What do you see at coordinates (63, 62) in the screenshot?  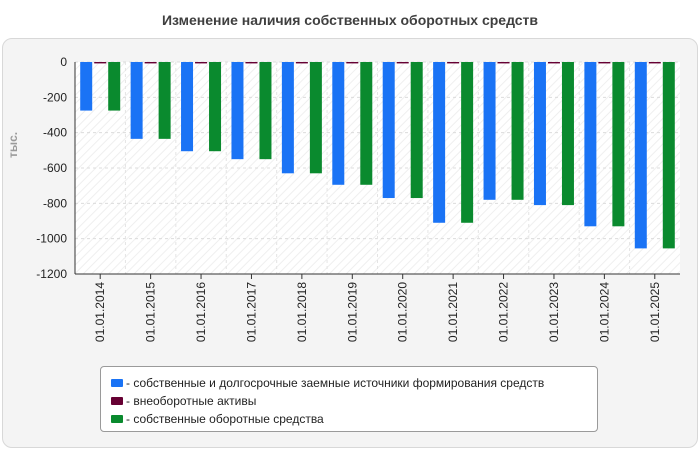 I see `y-tick-label: 0` at bounding box center [63, 62].